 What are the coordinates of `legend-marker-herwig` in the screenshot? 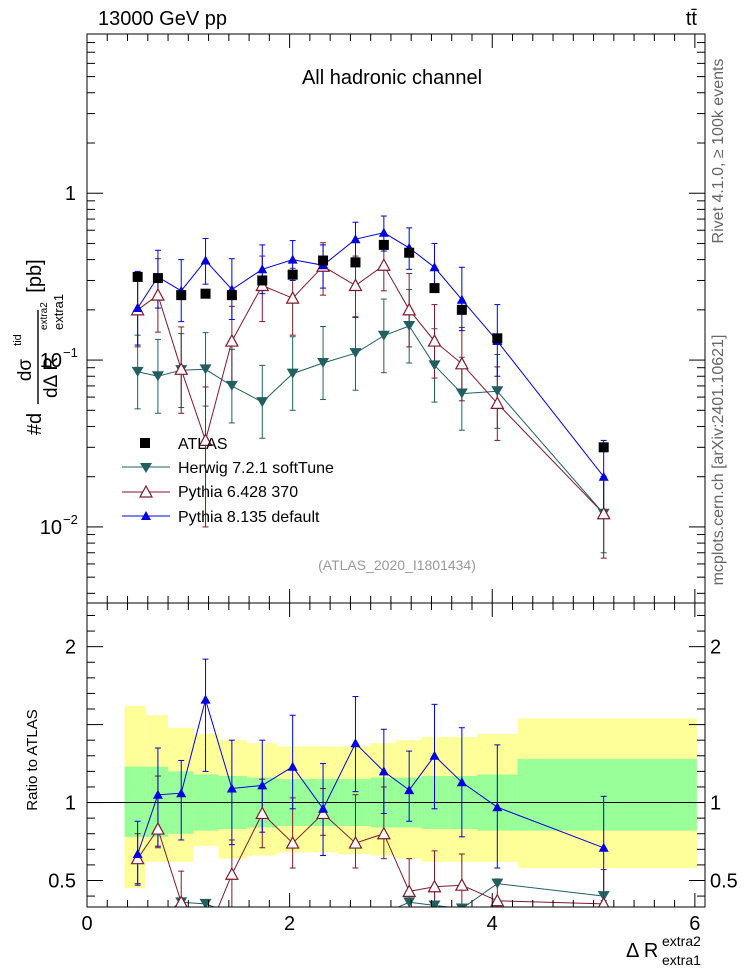 It's located at (146, 468).